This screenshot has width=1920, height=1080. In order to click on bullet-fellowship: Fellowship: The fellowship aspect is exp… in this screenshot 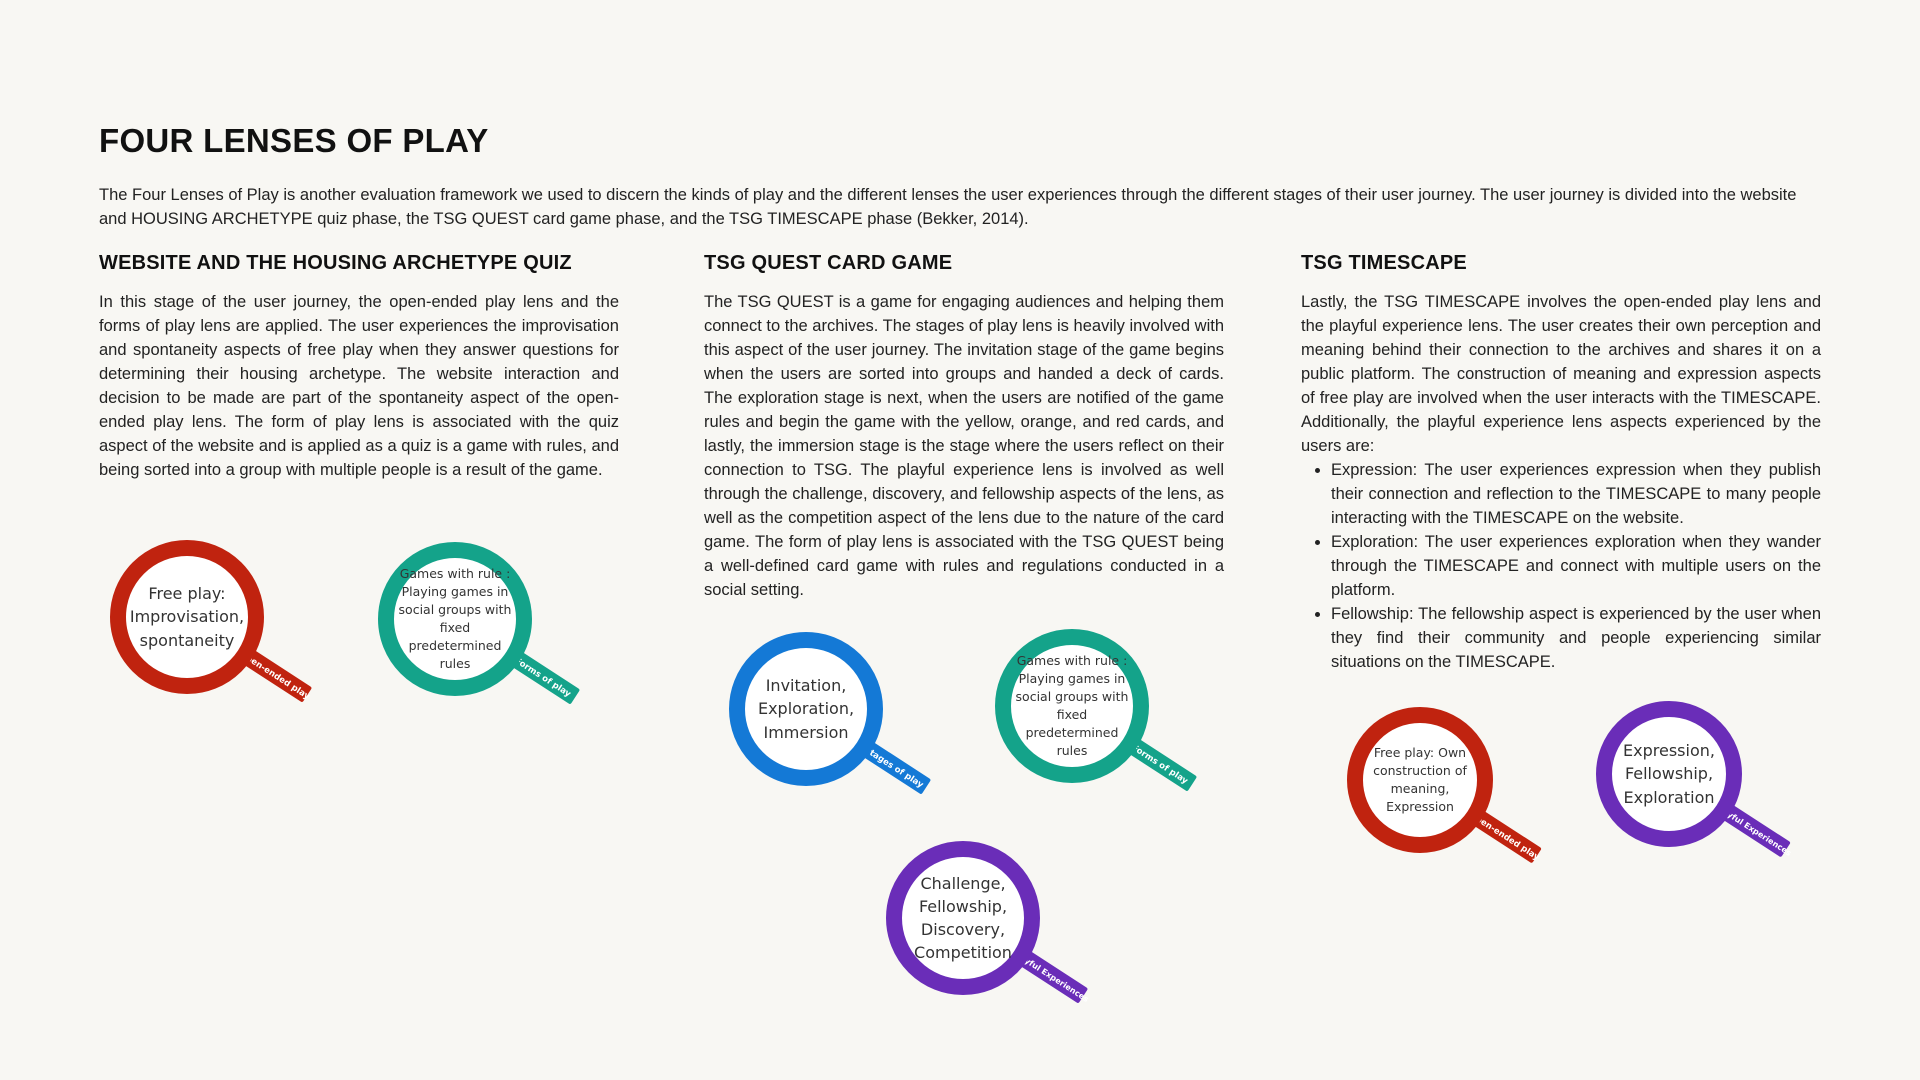, I will do `click(1576, 638)`.